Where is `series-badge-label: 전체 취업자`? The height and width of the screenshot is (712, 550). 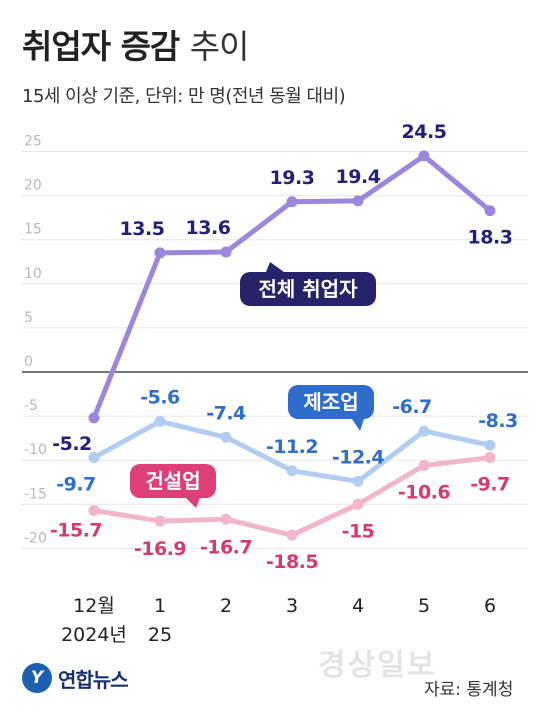 series-badge-label: 전체 취업자 is located at coordinates (309, 289).